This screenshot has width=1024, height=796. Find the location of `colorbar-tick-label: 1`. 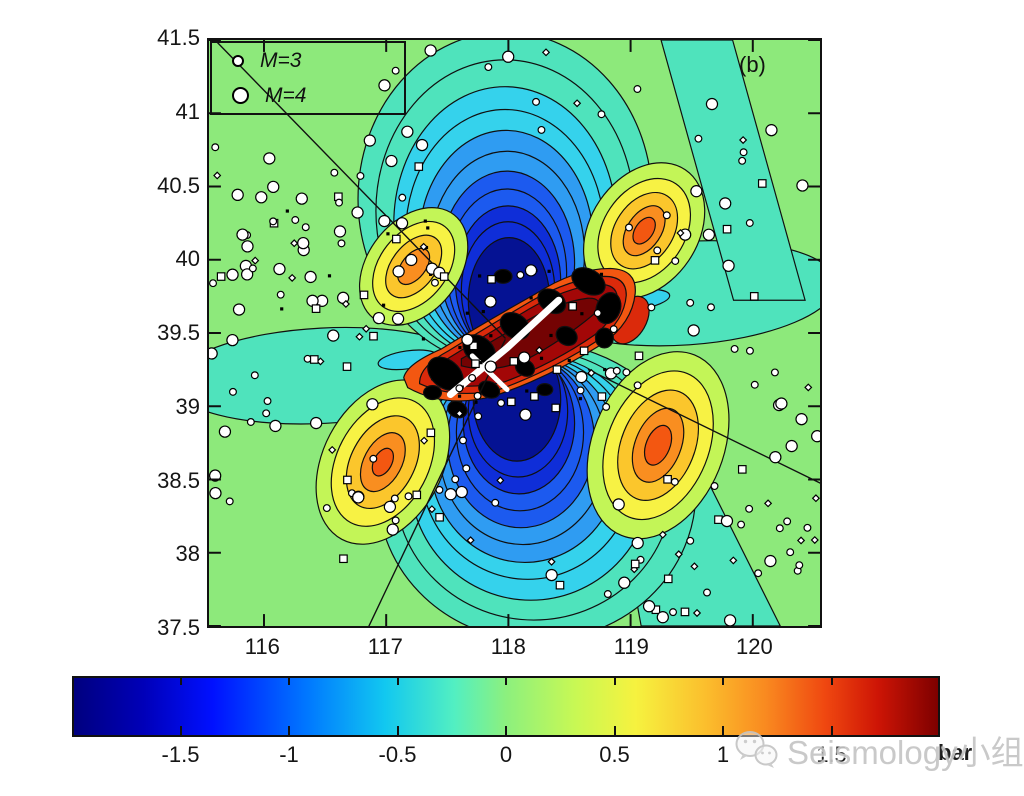

colorbar-tick-label: 1 is located at coordinates (723, 754).